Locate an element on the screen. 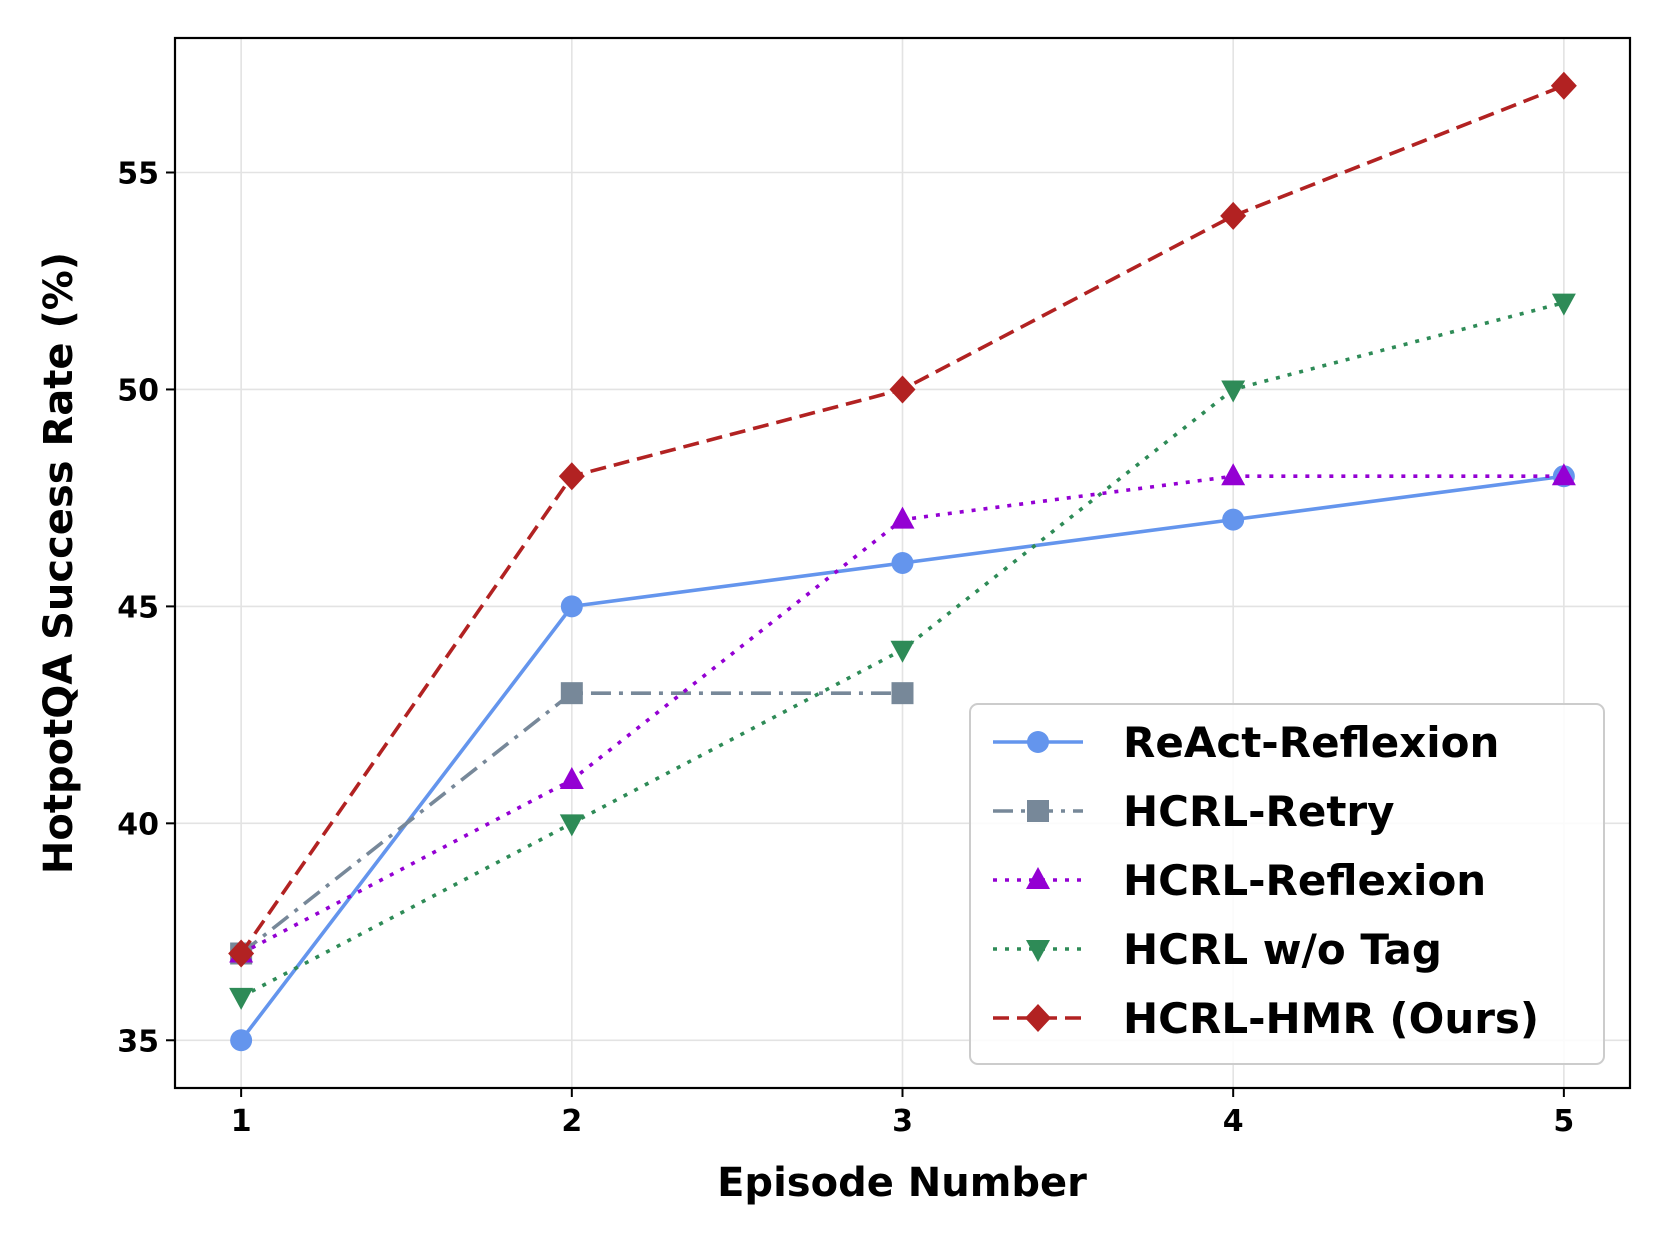 This screenshot has width=1660, height=1245. y-tick-label: 40 is located at coordinates (138, 824).